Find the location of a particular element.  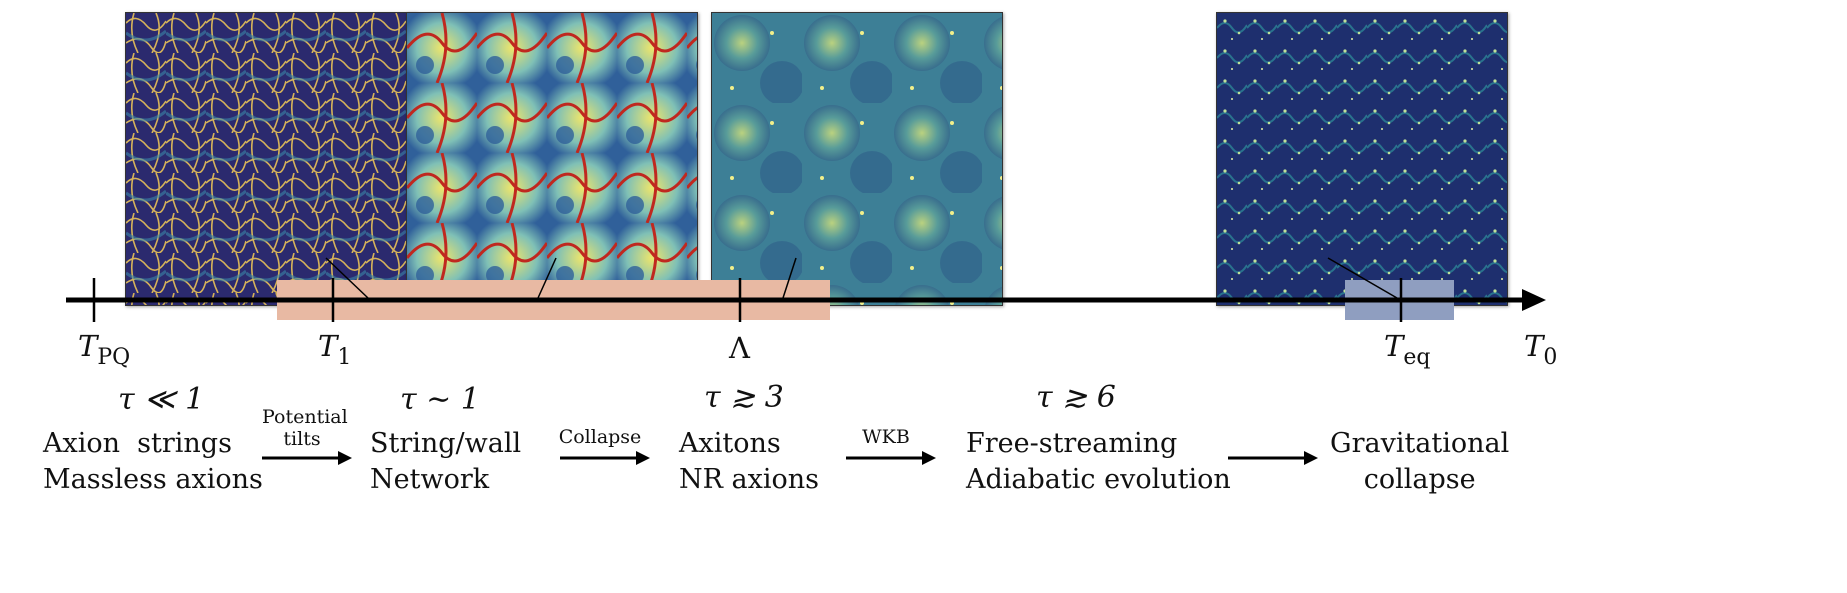

tau-label-3: τ ≳ 3 is located at coordinates (744, 397).